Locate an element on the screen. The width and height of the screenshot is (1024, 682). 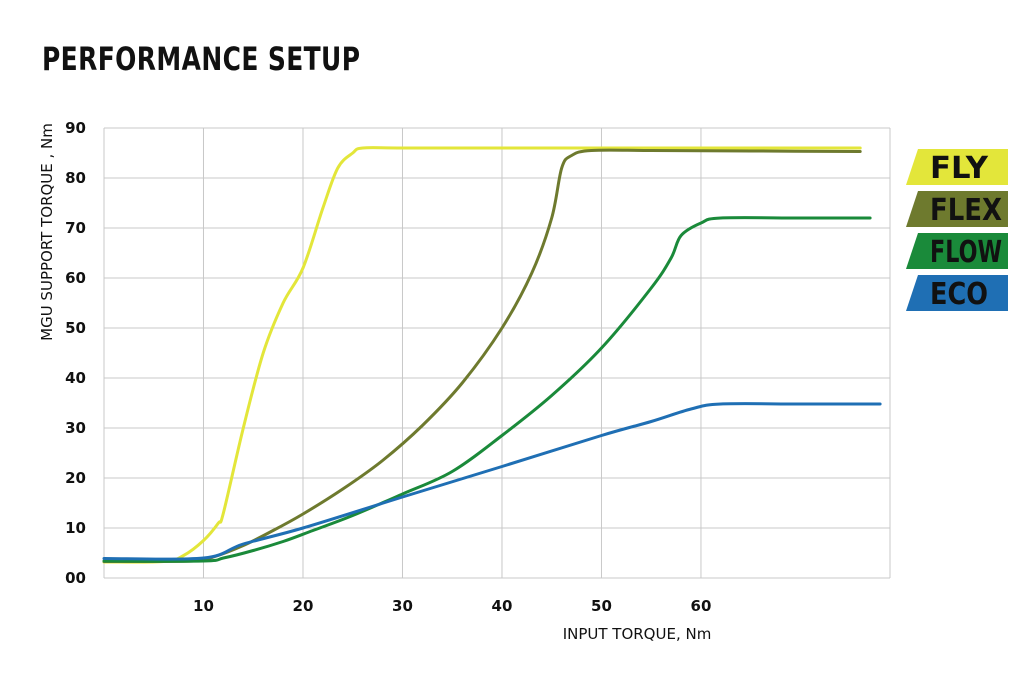
y-tick-label: 60 is located at coordinates (75, 278).